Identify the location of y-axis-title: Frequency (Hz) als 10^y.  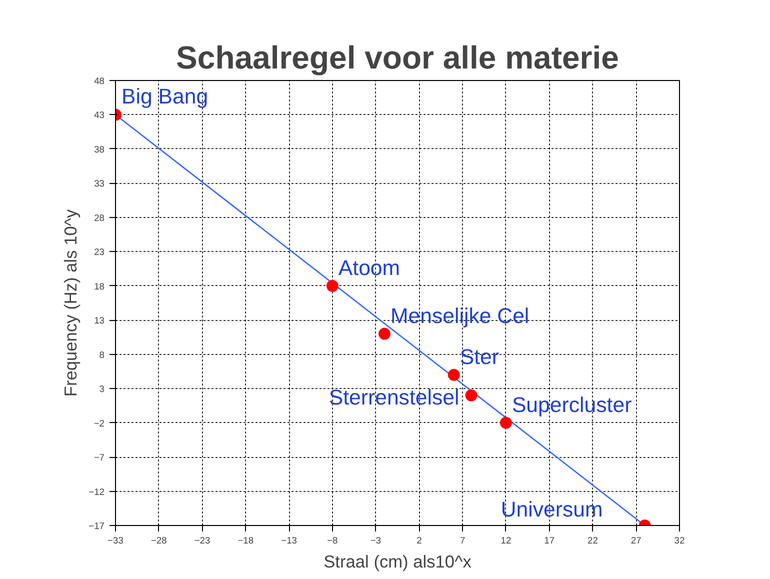
(70, 303).